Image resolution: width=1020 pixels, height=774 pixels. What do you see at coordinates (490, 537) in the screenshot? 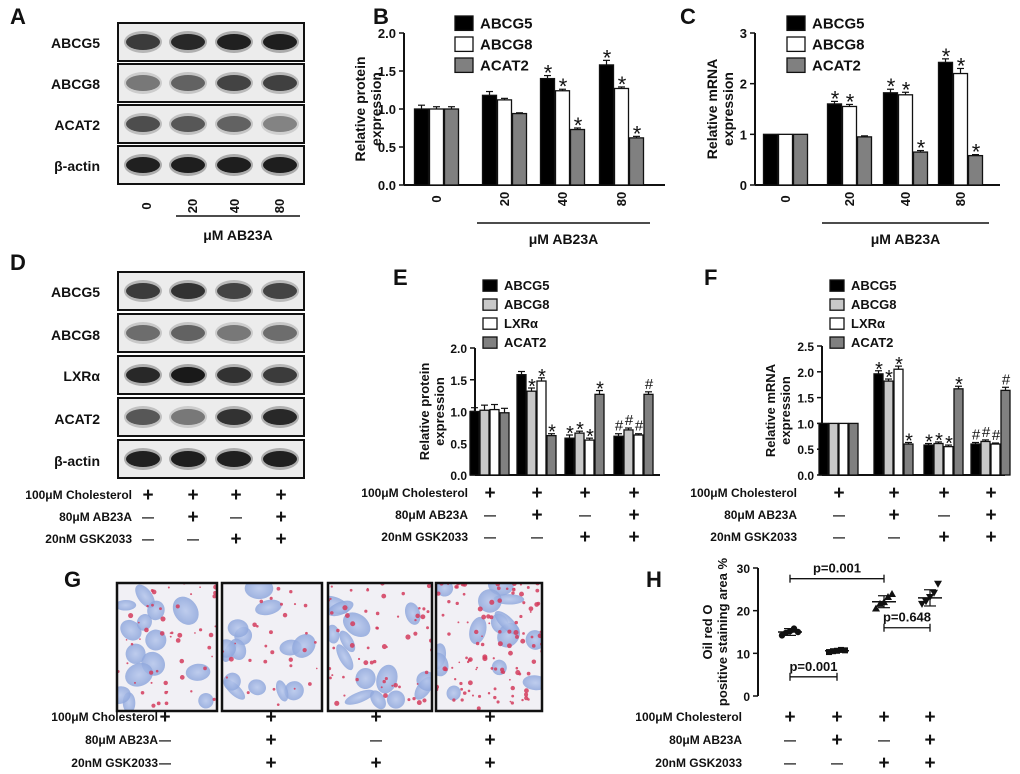
I see `chart-e-treat-mark-2-0: —` at bounding box center [490, 537].